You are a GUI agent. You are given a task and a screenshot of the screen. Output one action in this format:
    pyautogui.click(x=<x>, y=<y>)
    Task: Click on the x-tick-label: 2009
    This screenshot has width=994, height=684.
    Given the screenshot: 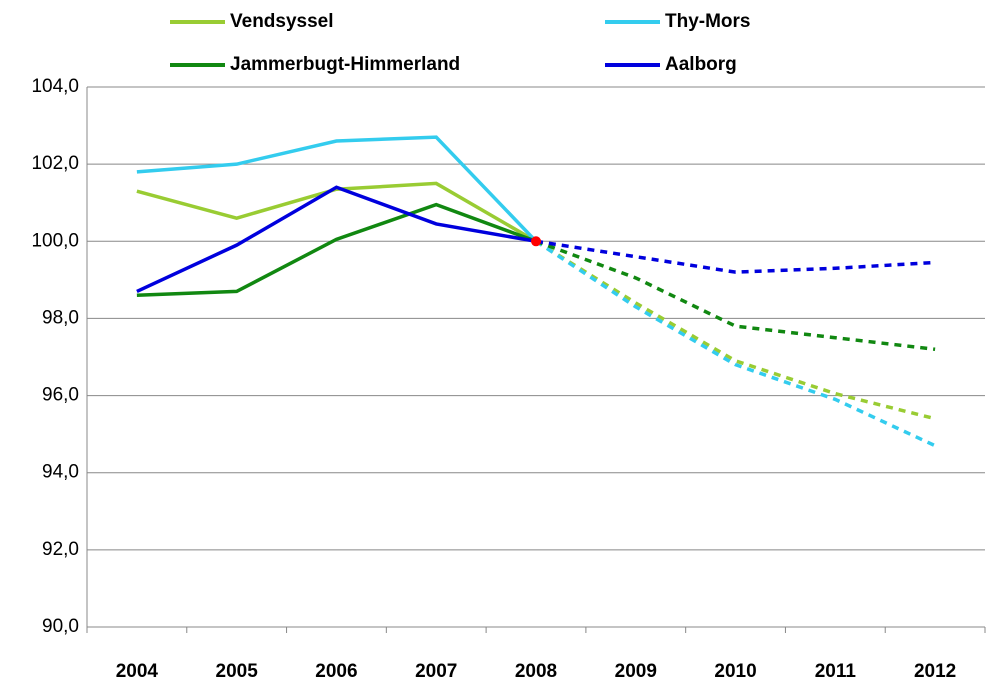 What is the action you would take?
    pyautogui.click(x=636, y=671)
    